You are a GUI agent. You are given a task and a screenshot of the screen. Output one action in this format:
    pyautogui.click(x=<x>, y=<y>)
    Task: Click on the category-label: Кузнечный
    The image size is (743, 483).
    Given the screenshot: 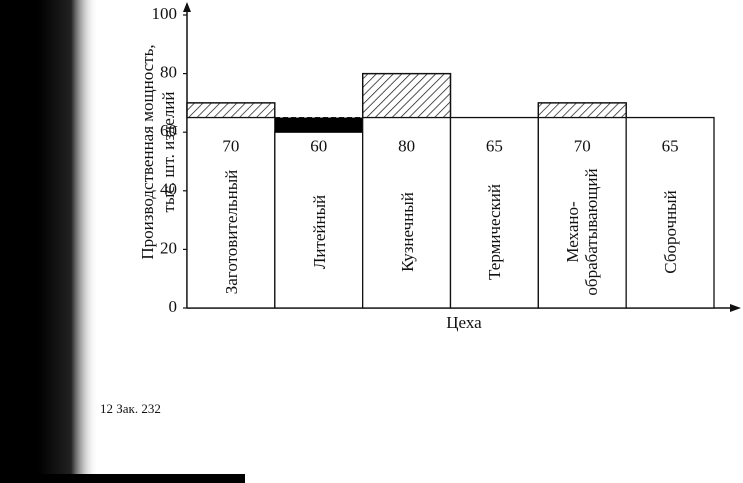 What is the action you would take?
    pyautogui.click(x=407, y=232)
    